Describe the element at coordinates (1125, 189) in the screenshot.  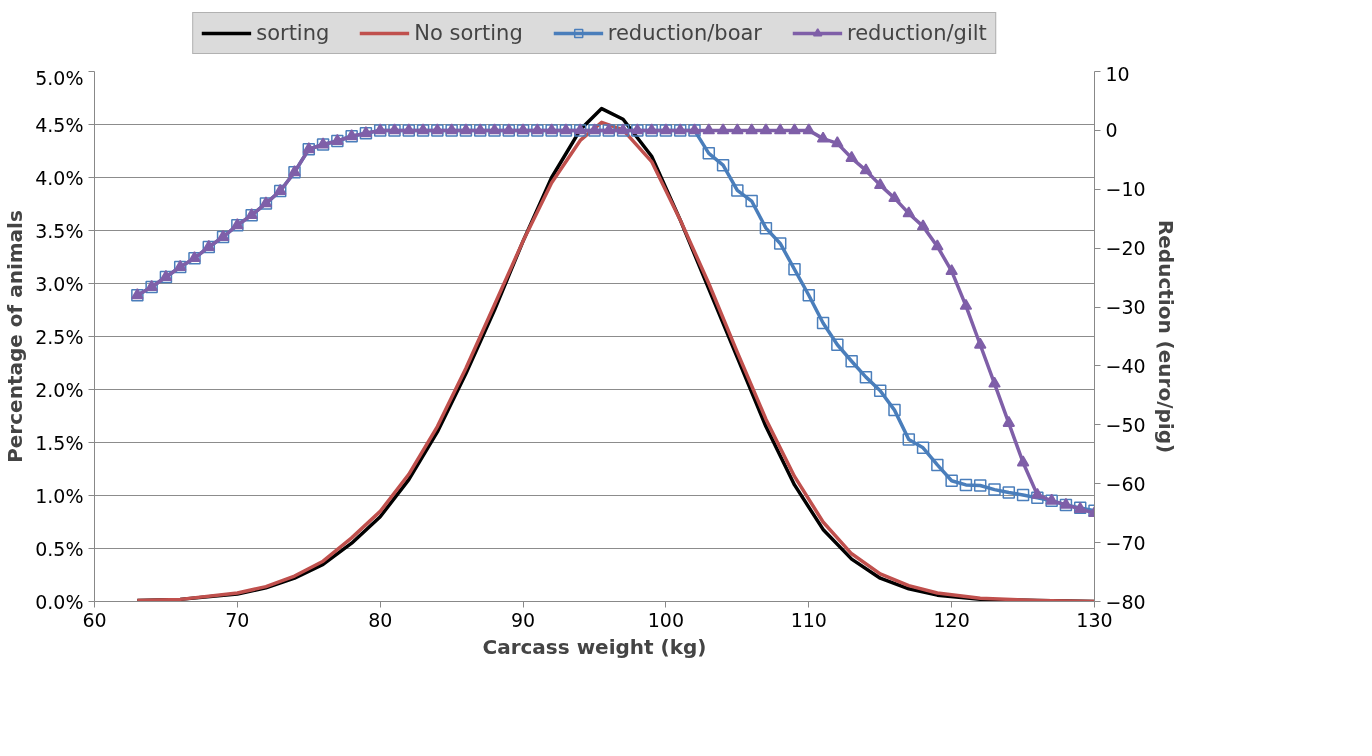
I see `y2-tick-label: −10` at that location.